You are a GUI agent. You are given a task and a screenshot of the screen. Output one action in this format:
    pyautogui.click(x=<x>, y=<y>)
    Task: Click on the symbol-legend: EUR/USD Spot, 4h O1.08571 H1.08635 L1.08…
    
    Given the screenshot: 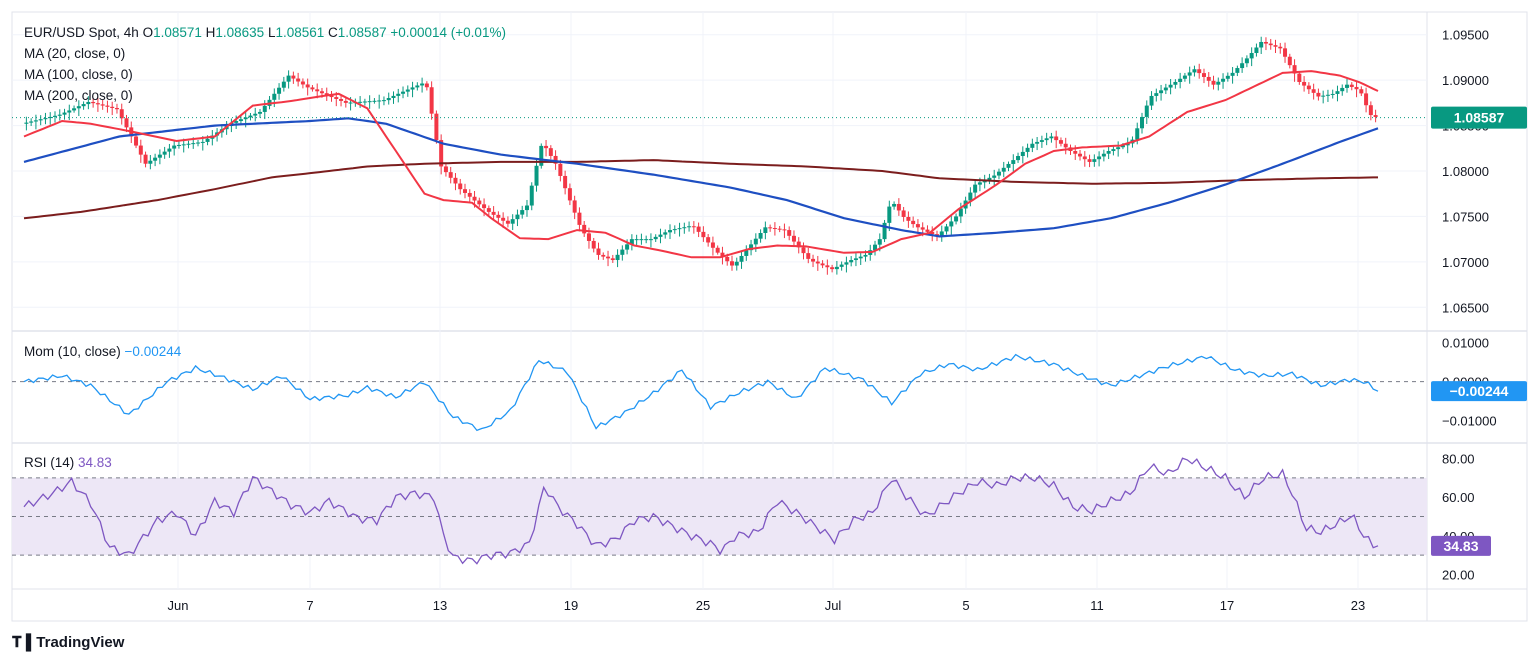 What is the action you would take?
    pyautogui.click(x=265, y=32)
    